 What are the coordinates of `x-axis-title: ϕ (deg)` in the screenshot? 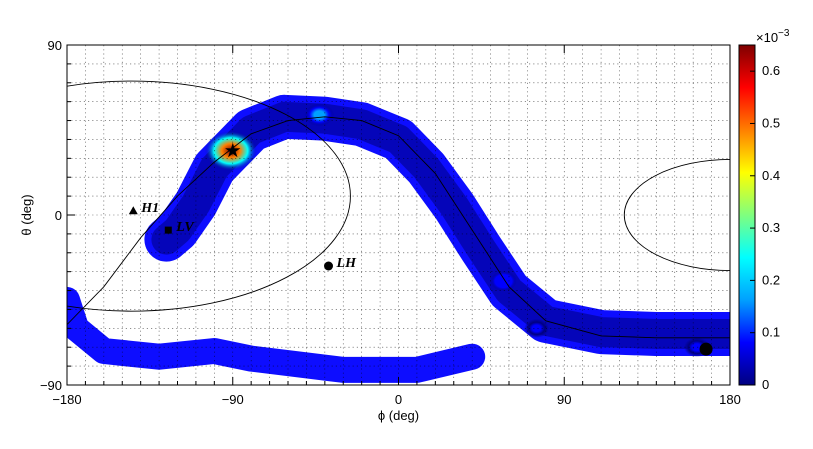 It's located at (398, 415).